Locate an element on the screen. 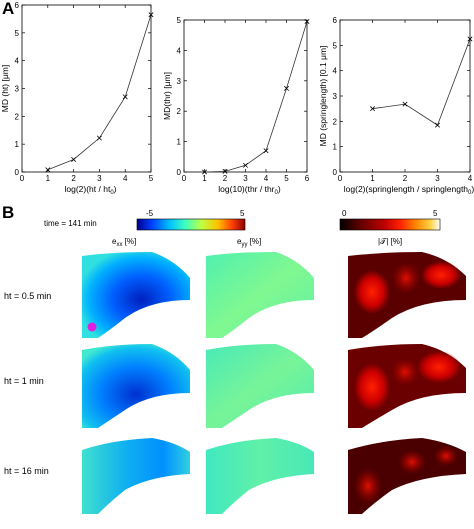 The image size is (474, 529). y-axis-label: MD (ht) [μm] is located at coordinates (5, 88).